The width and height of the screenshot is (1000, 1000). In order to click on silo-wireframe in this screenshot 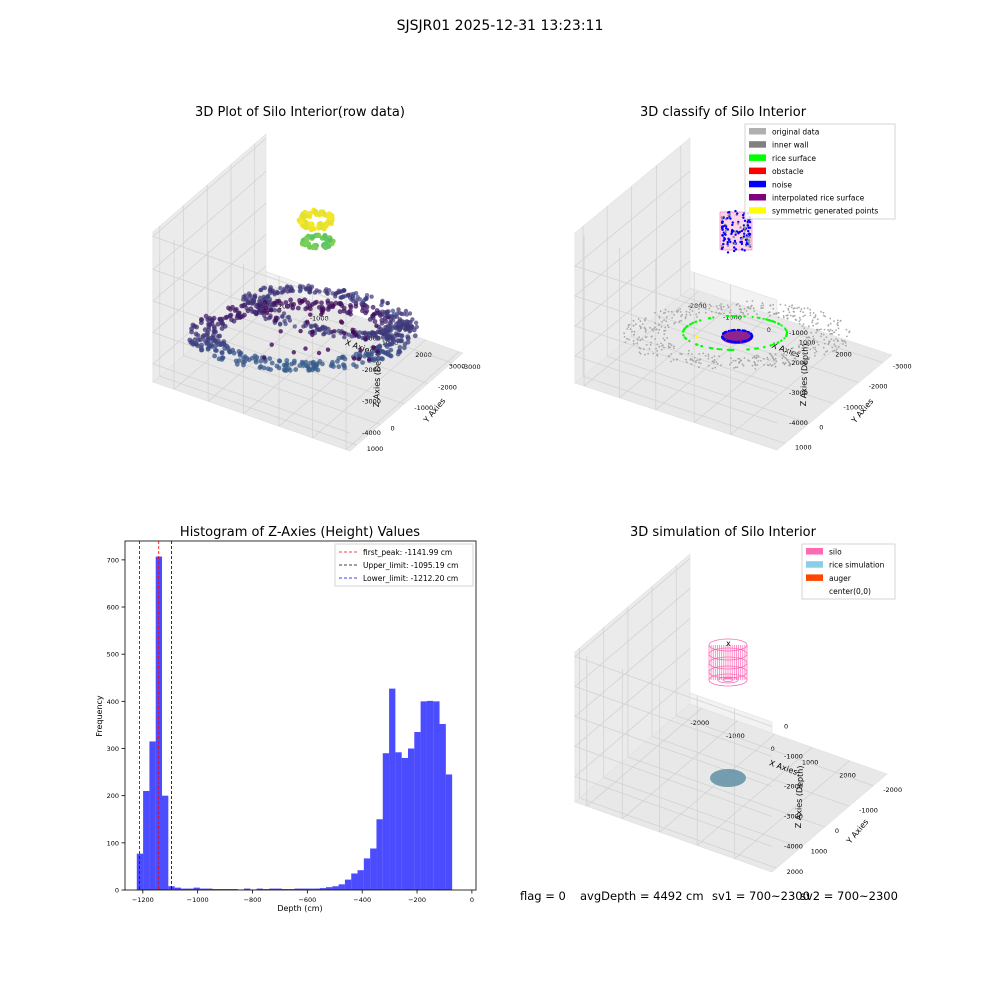, I will do `click(728, 662)`.